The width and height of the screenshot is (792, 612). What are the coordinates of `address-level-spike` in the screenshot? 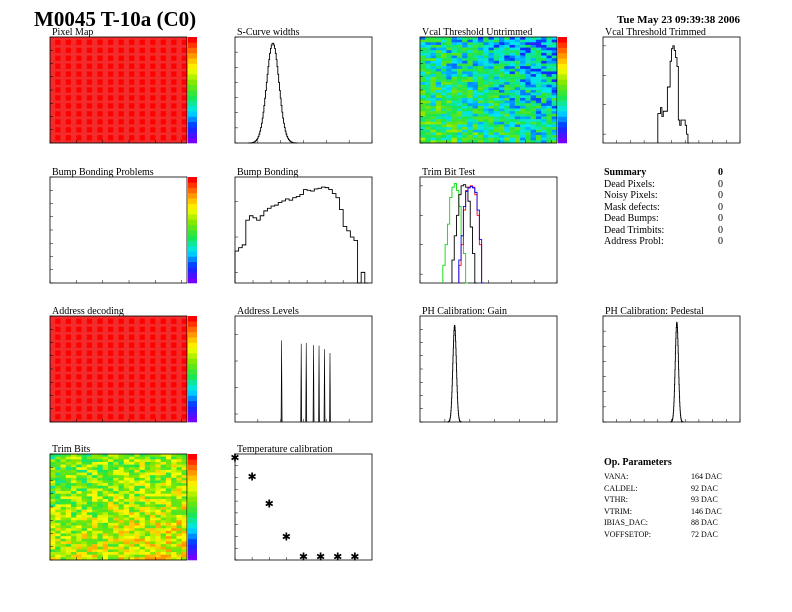 It's located at (319, 384).